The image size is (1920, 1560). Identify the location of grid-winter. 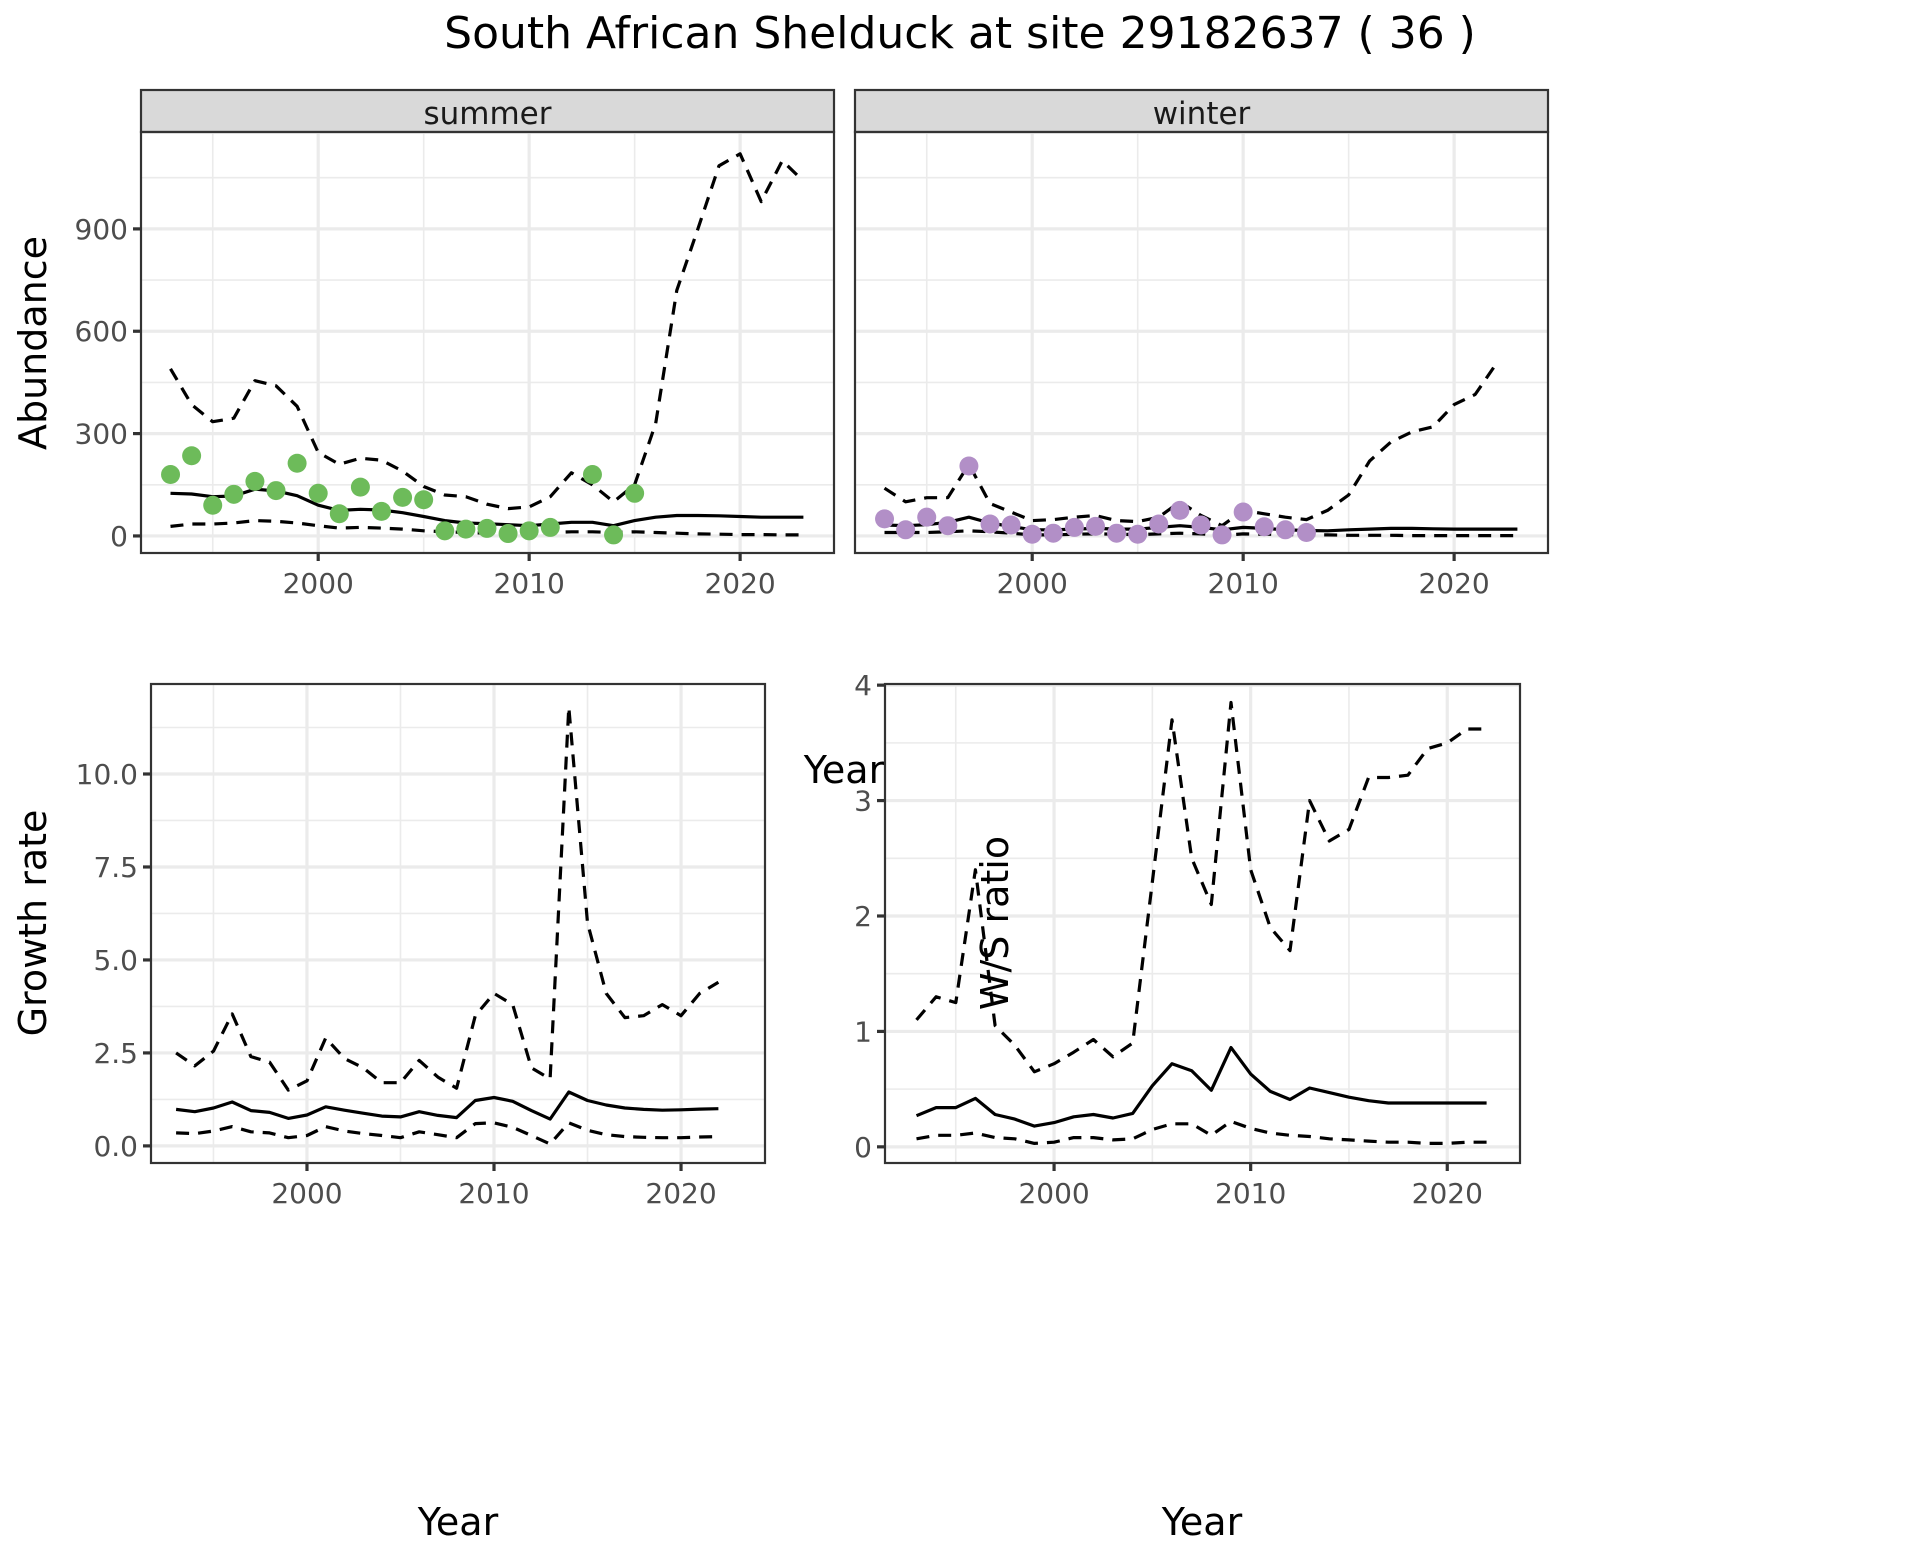
(1201, 342).